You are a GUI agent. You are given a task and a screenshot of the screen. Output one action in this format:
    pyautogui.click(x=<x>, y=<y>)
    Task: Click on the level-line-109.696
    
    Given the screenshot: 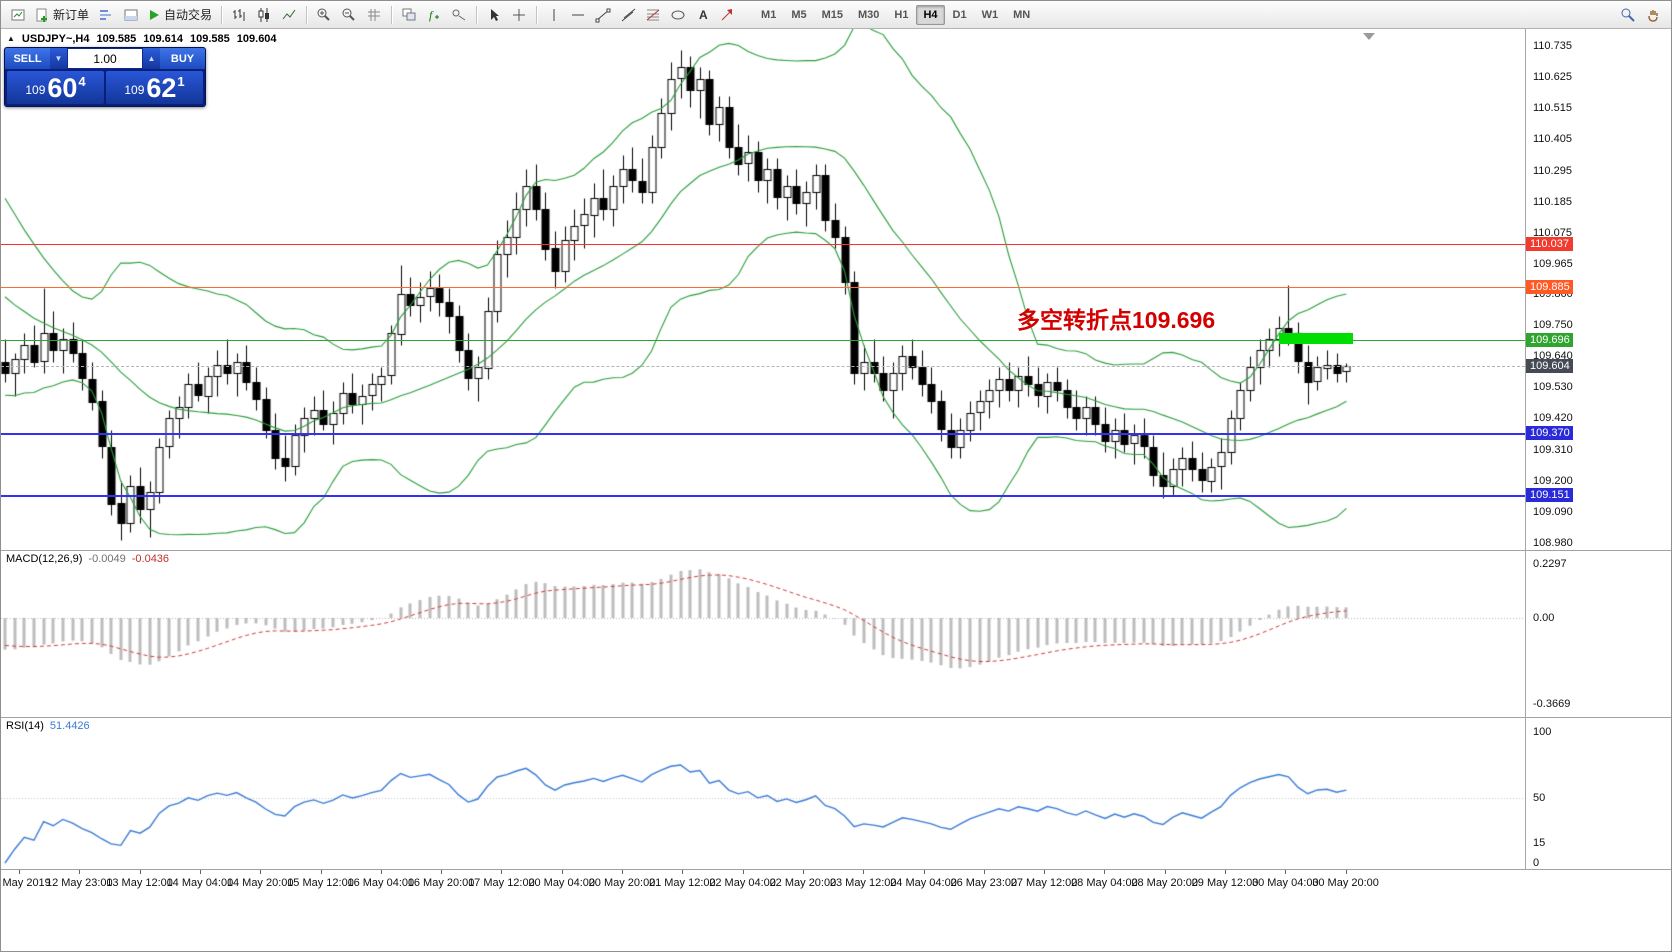 What is the action you would take?
    pyautogui.click(x=763, y=340)
    